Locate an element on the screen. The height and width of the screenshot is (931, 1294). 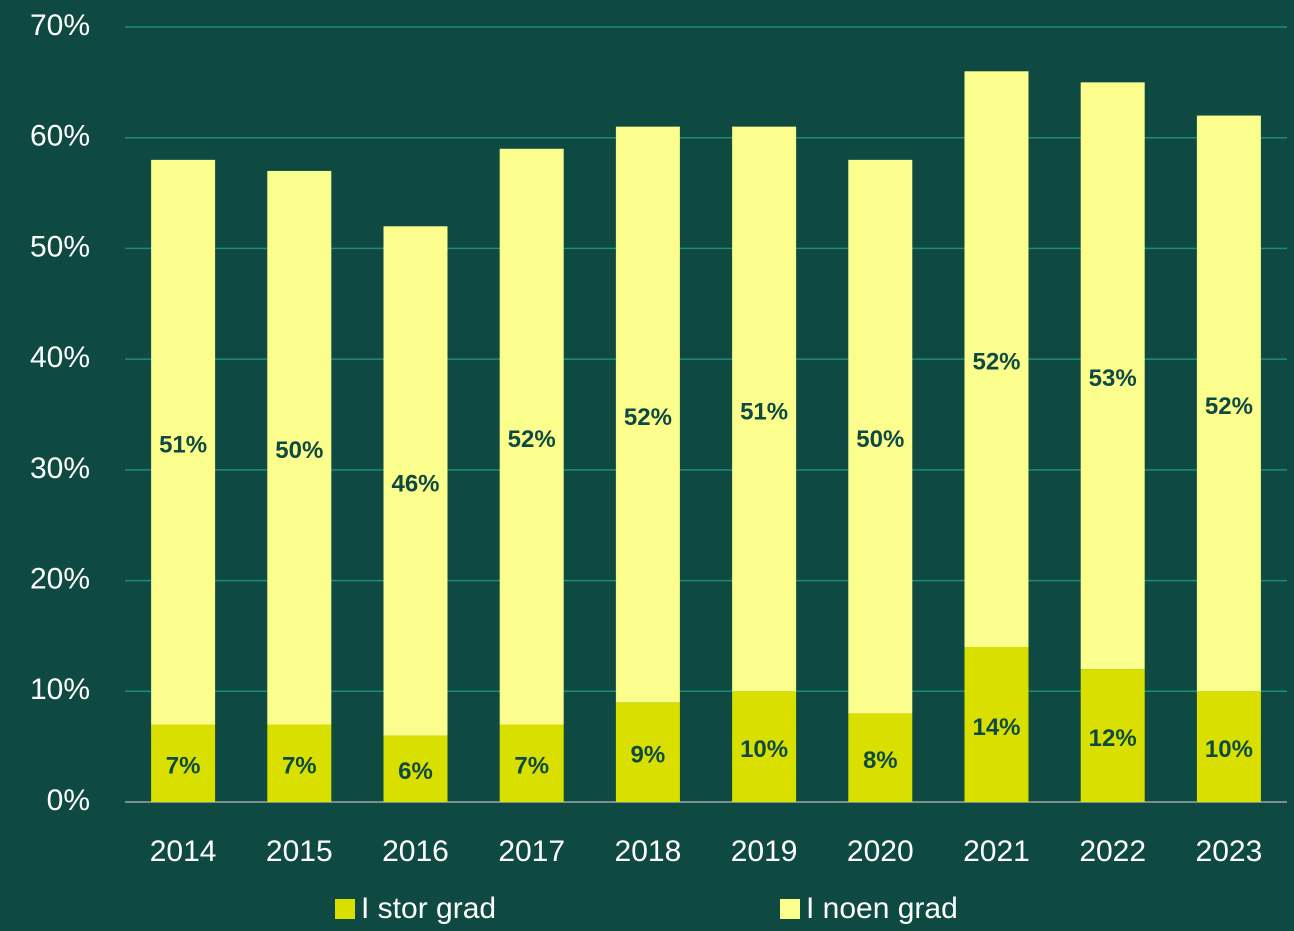
y-tick-label: 10% is located at coordinates (60, 689).